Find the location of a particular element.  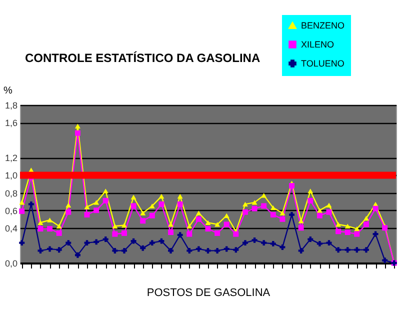

chart-title: CONTROLE ESTATÍSTICO DA GASOLINA is located at coordinates (142, 58).